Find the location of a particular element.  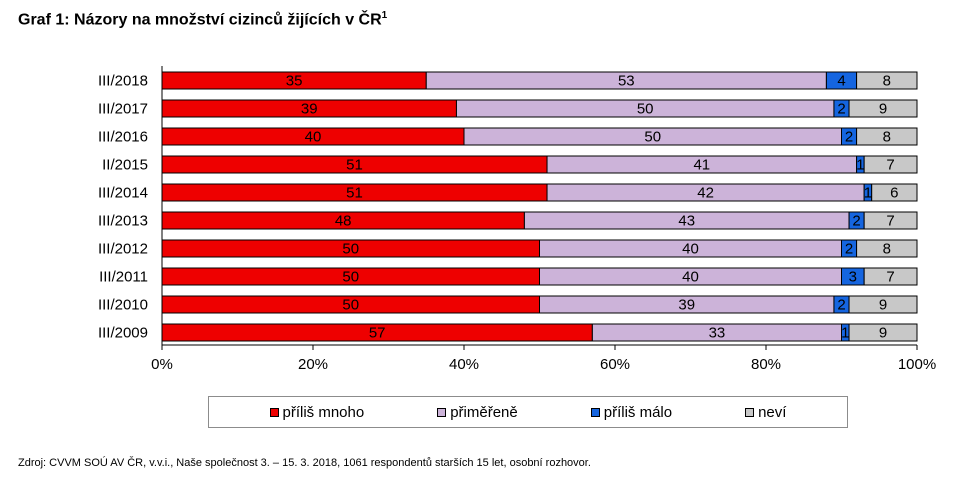

category-label: III/2016 is located at coordinates (123, 137).